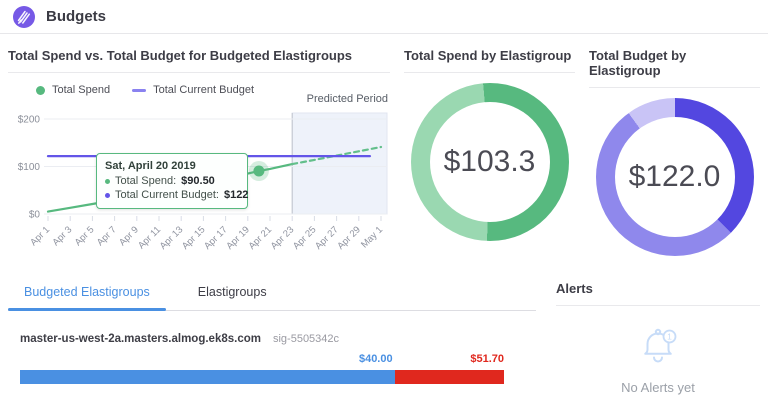 The width and height of the screenshot is (768, 414). Describe the element at coordinates (327, 238) in the screenshot. I see `svg-text: Apr 27` at that location.